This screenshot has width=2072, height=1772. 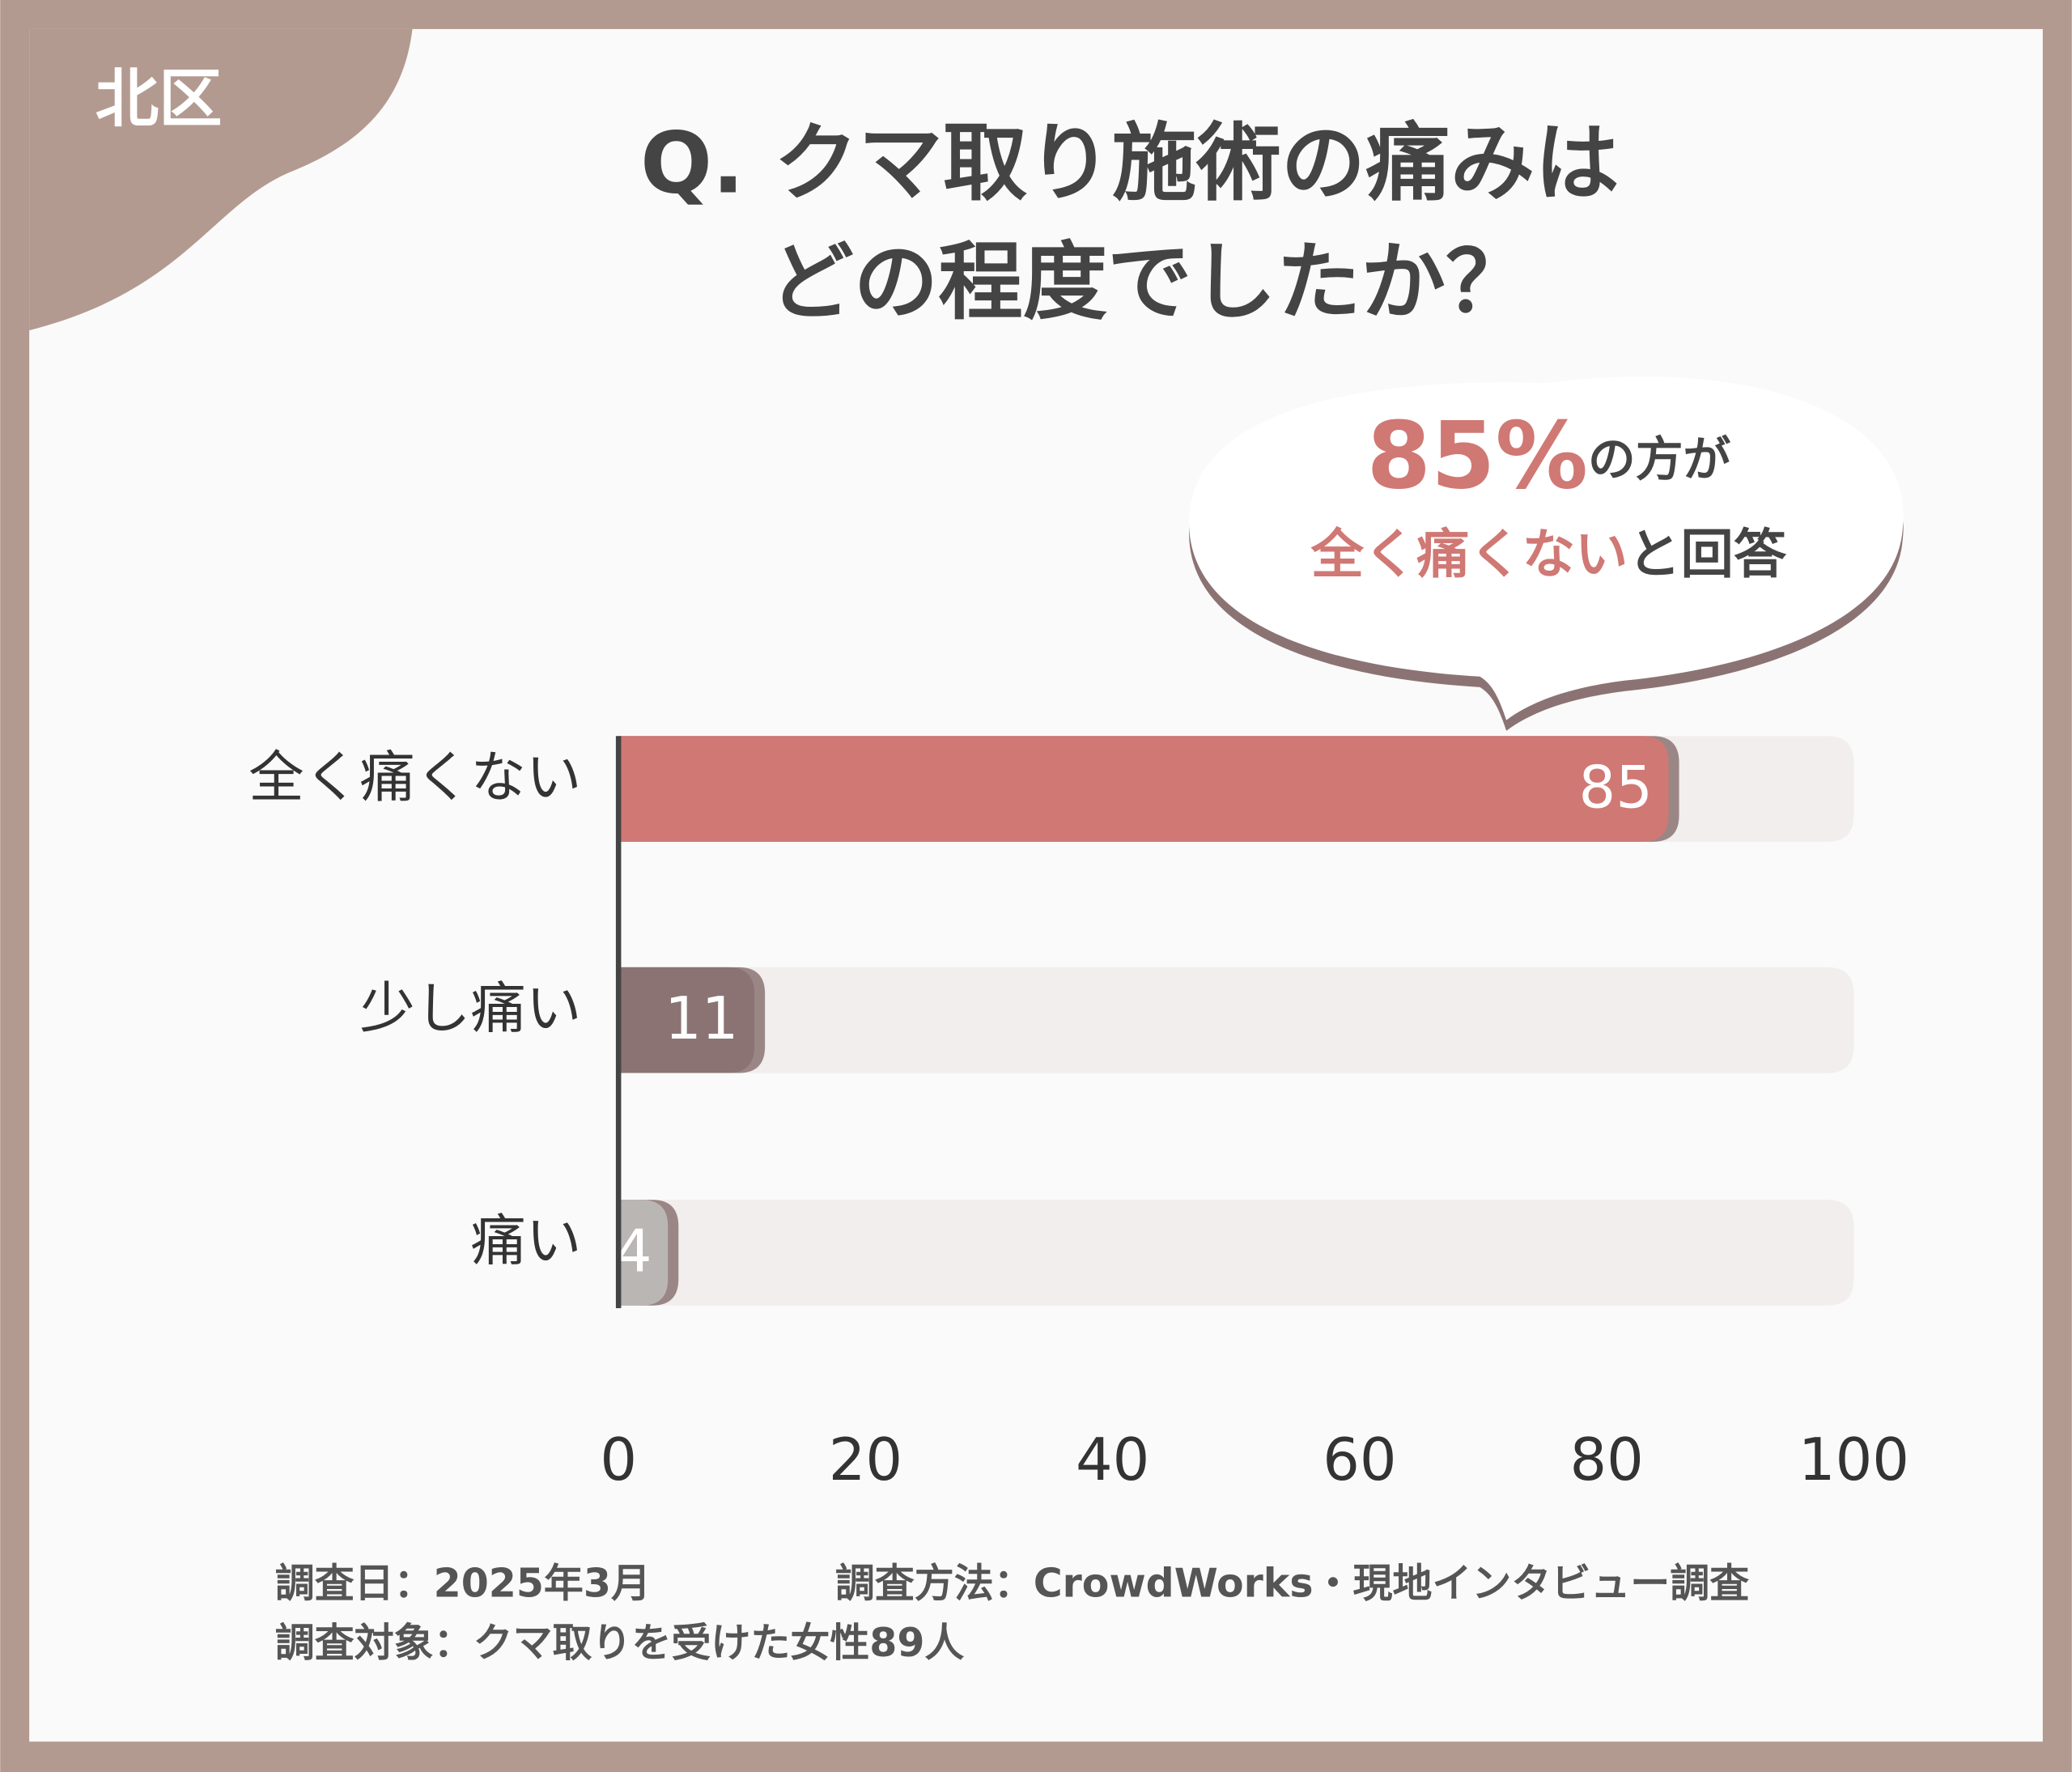 What do you see at coordinates (620, 1643) in the screenshot?
I see `footnote: 調査対象：クマ取りを受けた女性89人` at bounding box center [620, 1643].